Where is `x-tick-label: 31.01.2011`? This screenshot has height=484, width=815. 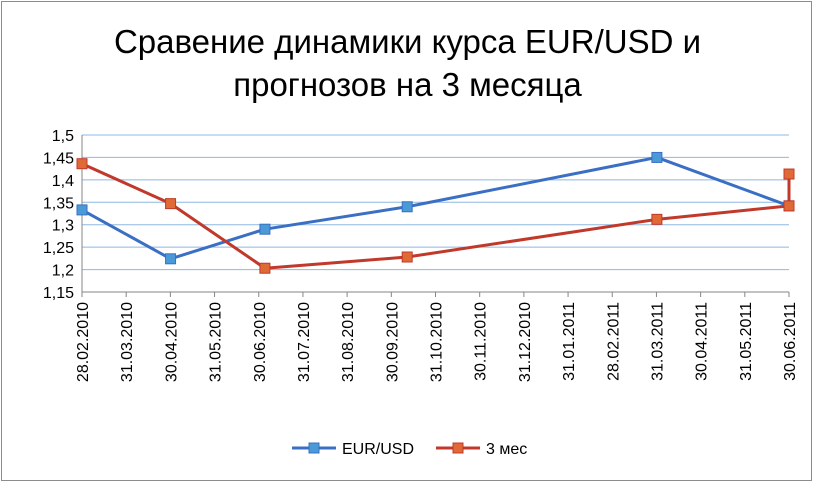
x-tick-label: 31.01.2011 is located at coordinates (569, 341).